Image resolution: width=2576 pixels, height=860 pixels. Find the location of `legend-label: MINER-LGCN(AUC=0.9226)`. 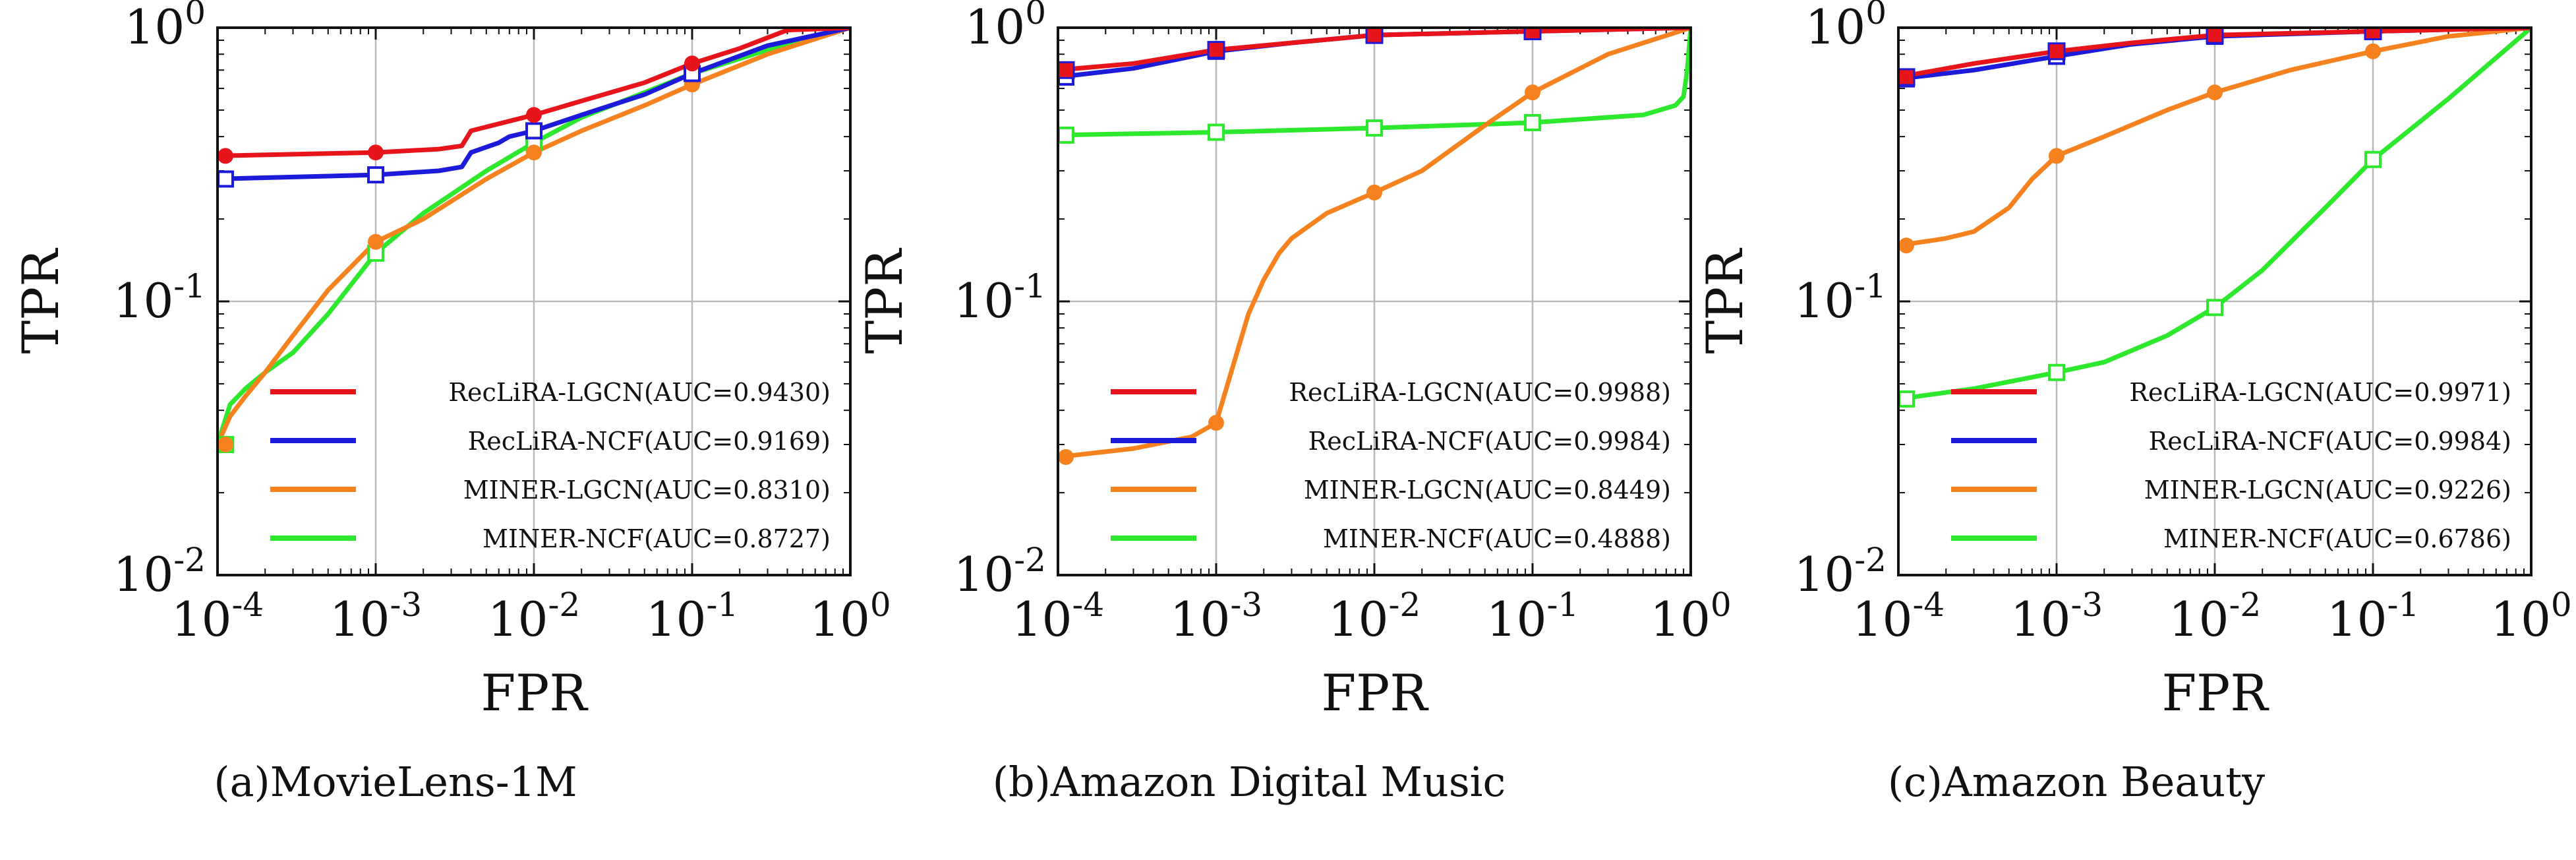

legend-label: MINER-LGCN(AUC=0.9226) is located at coordinates (2327, 490).